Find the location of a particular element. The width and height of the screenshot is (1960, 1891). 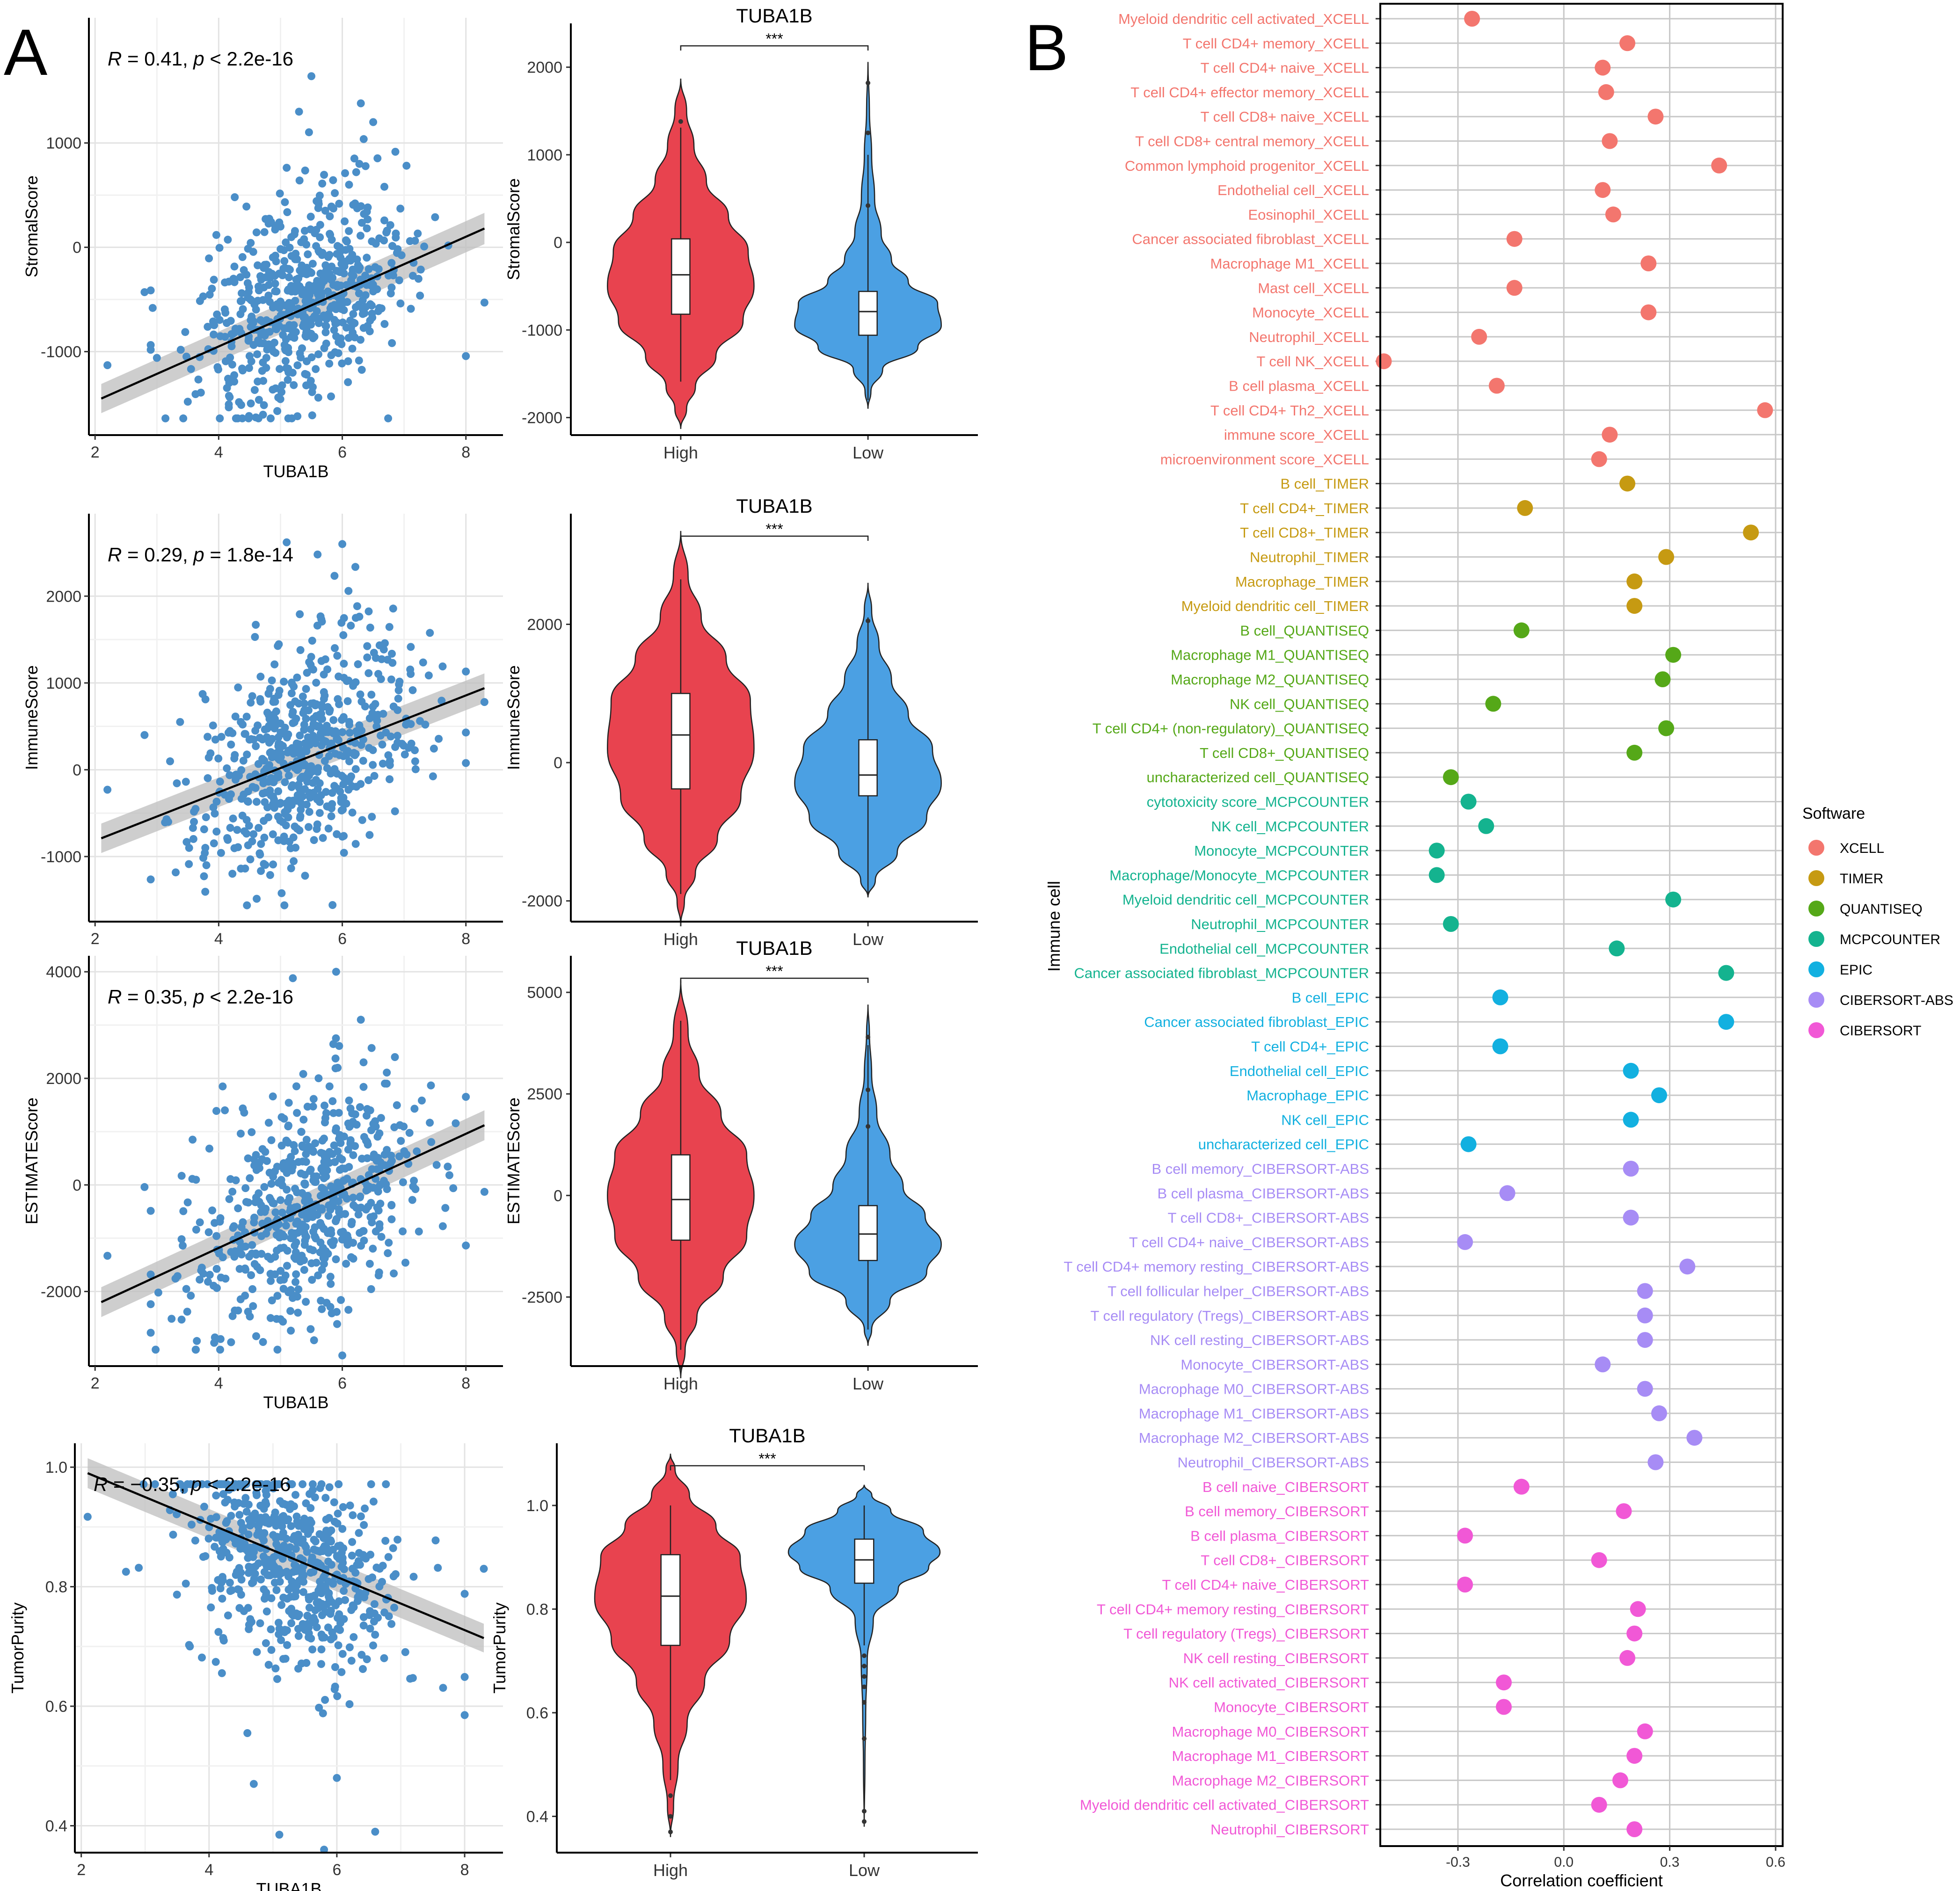

significance-label: *** is located at coordinates (774, 529).